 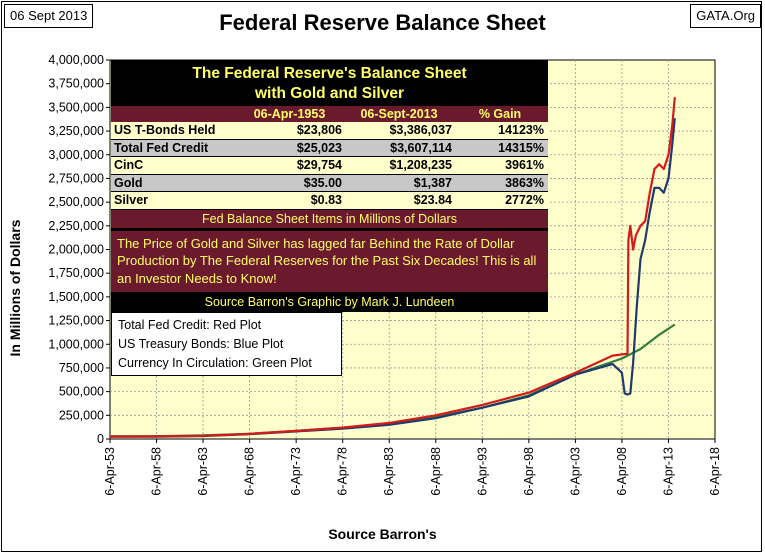 What do you see at coordinates (76, 321) in the screenshot?
I see `y-tick-label: 1,250,000` at bounding box center [76, 321].